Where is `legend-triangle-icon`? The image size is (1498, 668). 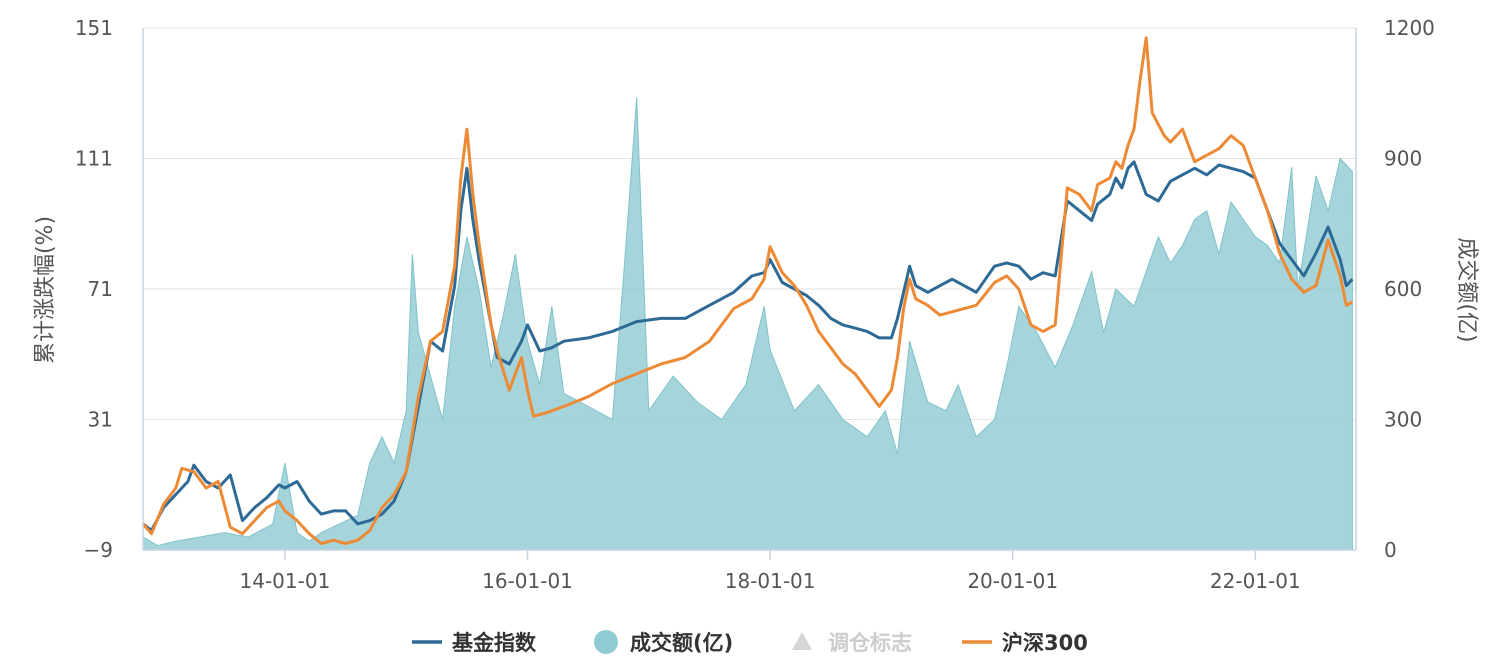
legend-triangle-icon is located at coordinates (802, 641).